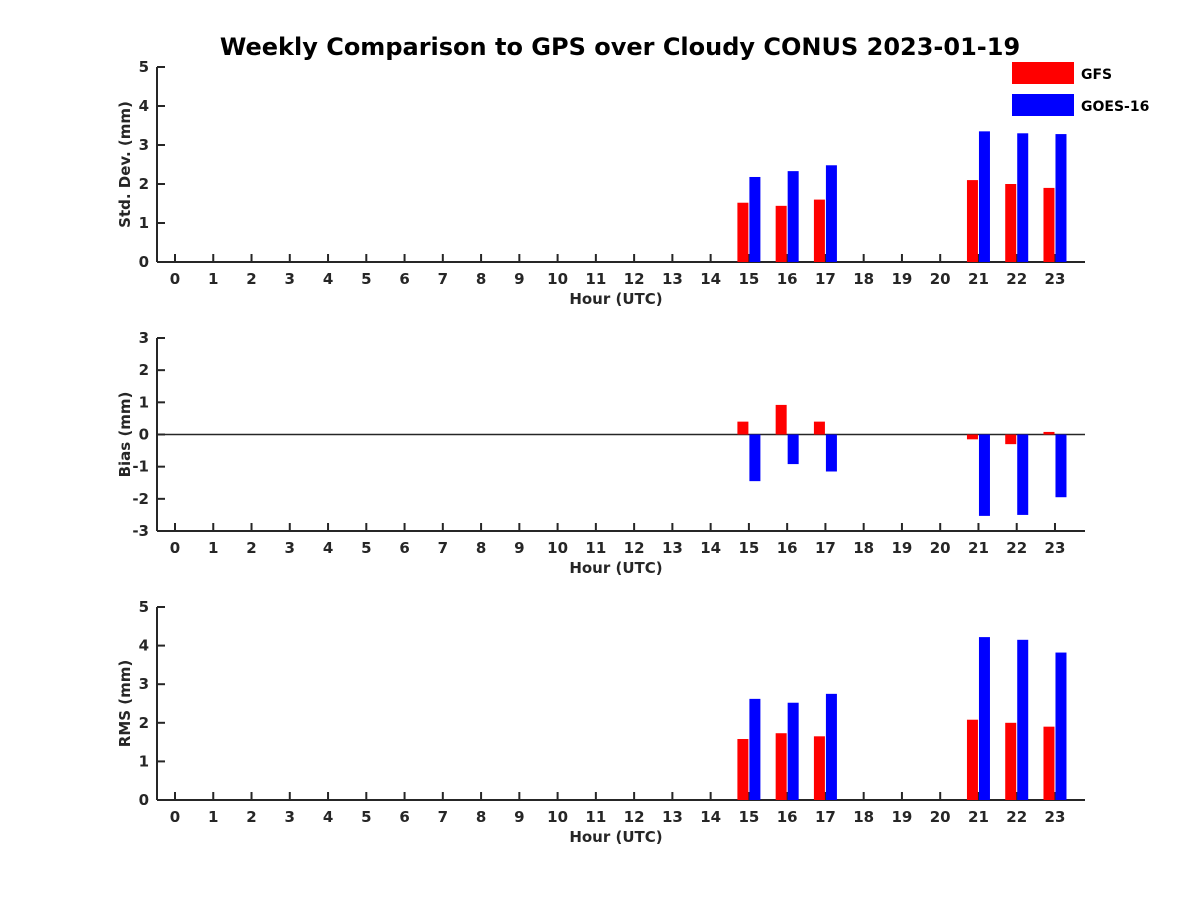 The image size is (1200, 900). What do you see at coordinates (125, 164) in the screenshot?
I see `y-axis-label: Std. Dev. (mm)` at bounding box center [125, 164].